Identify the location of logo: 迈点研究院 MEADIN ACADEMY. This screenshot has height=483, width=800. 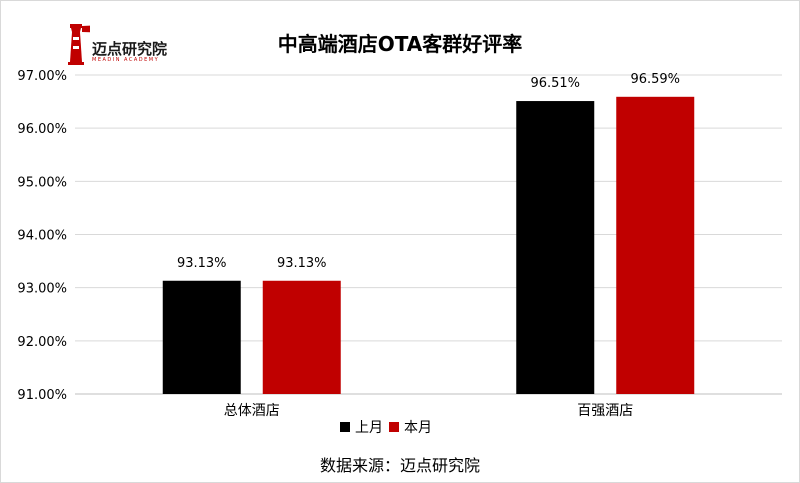
(117, 43).